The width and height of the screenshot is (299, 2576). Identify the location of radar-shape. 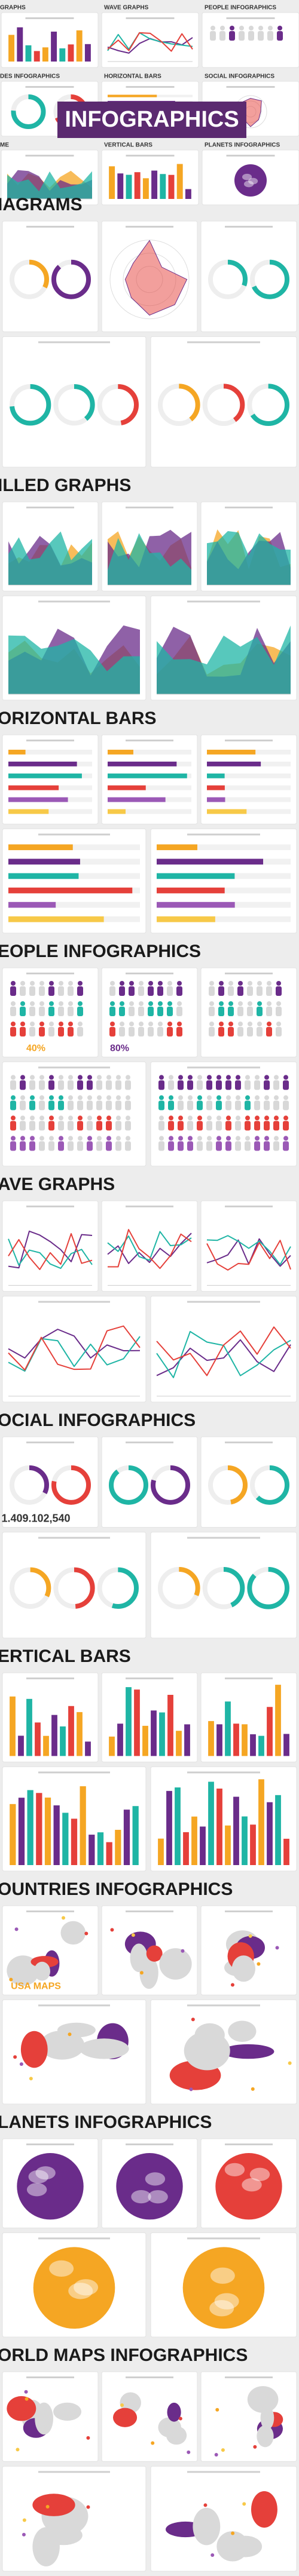
(156, 278).